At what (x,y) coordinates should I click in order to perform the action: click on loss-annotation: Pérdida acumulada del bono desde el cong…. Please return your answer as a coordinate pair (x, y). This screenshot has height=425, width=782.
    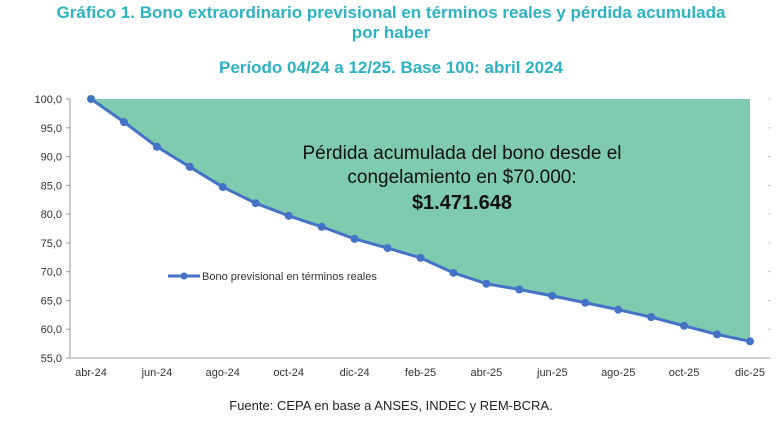
    Looking at the image, I should click on (461, 178).